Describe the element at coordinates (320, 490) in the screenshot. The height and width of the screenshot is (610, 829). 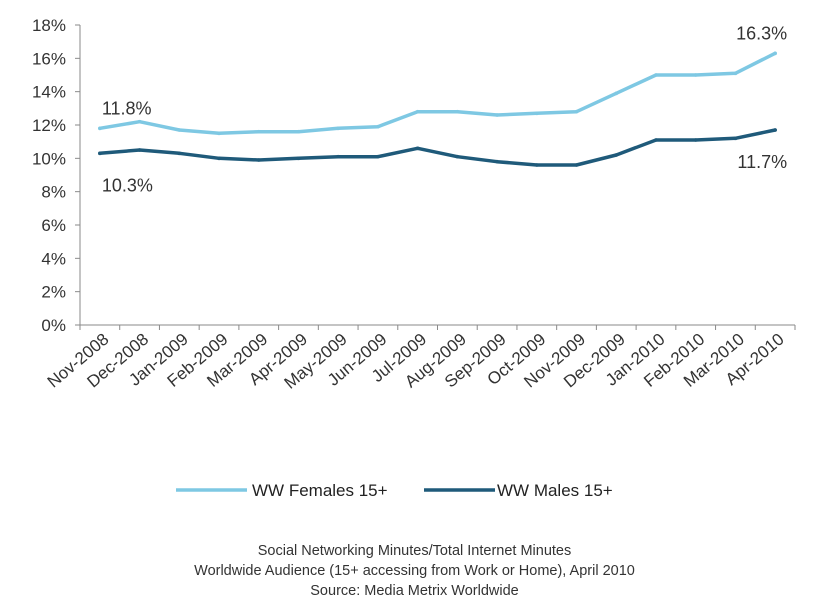
I see `legend-label-females: WW Females 15+` at that location.